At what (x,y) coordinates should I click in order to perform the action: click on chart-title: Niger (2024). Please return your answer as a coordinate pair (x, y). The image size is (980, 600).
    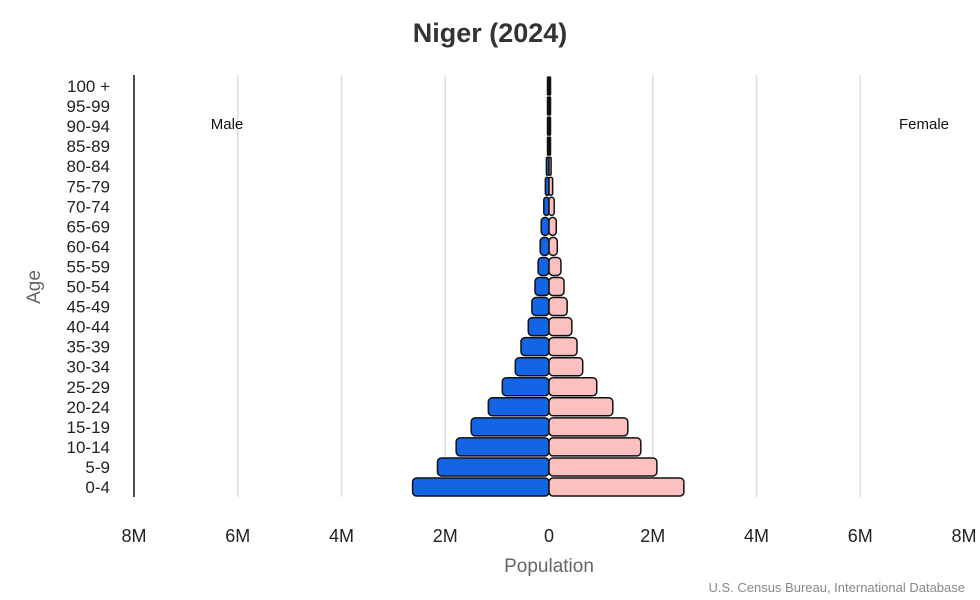
    Looking at the image, I should click on (490, 33).